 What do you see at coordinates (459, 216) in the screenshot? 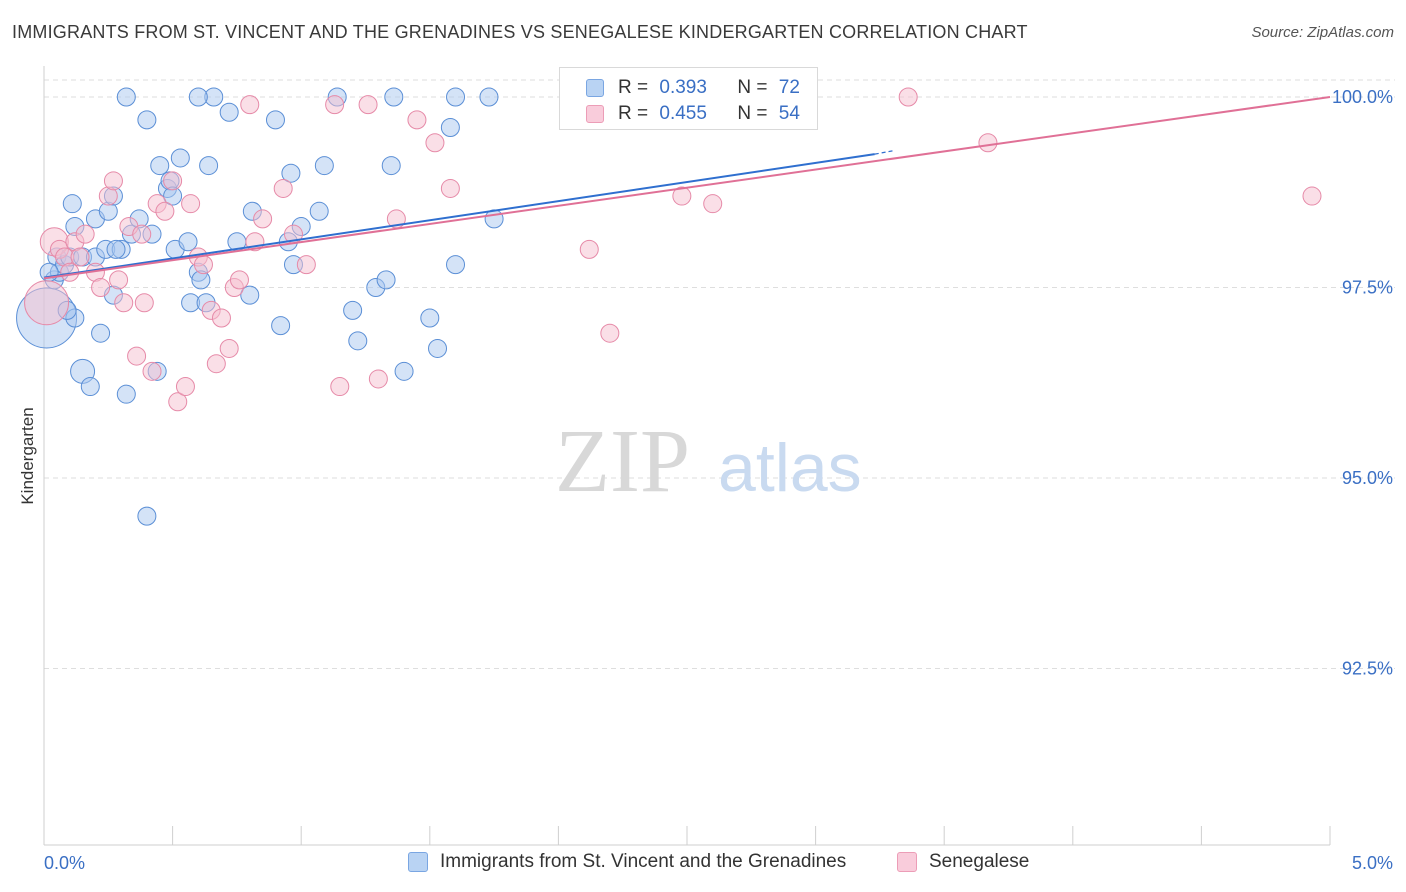
I see `trend-line-immigrants` at bounding box center [459, 216].